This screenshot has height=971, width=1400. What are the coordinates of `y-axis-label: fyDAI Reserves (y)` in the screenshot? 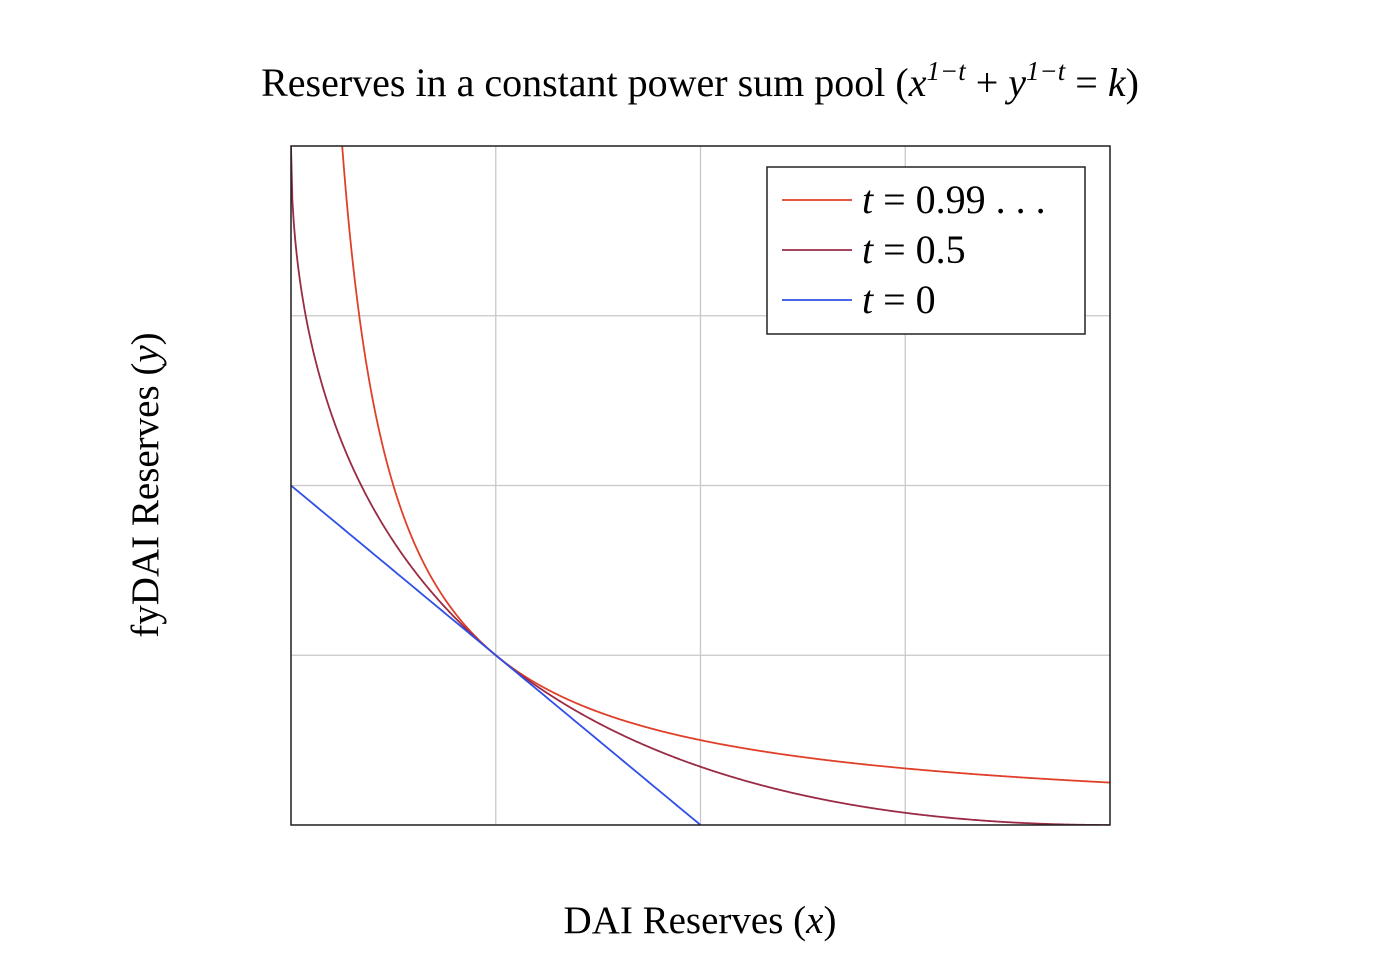 It's located at (145, 484).